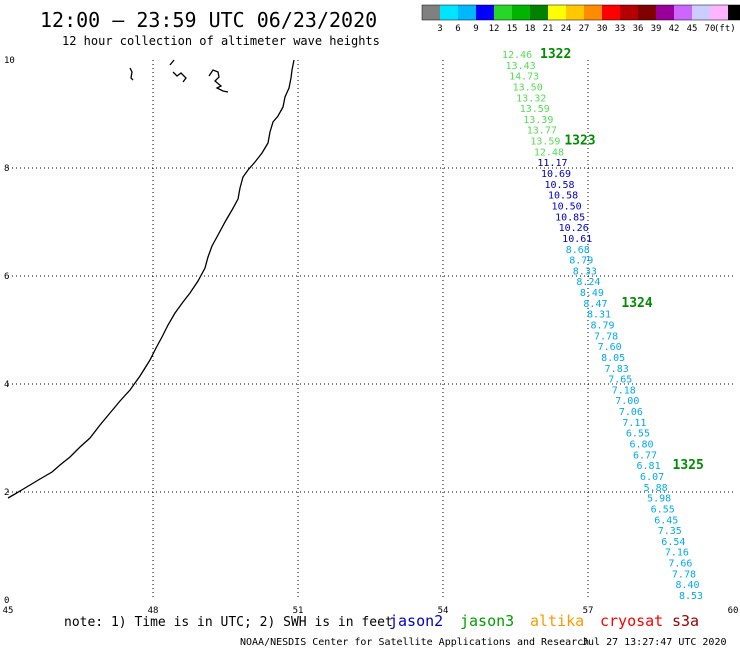  Describe the element at coordinates (570, 217) in the screenshot. I see `wave-height-value: 10.85` at that location.